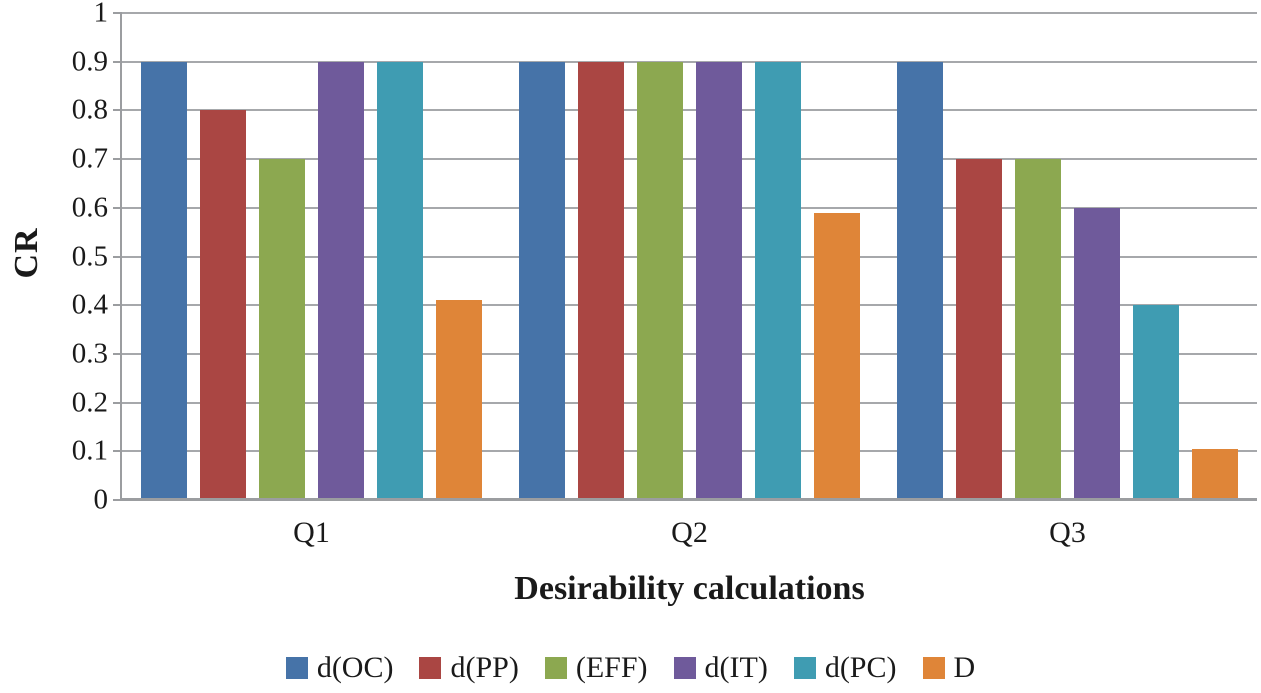  Describe the element at coordinates (101, 499) in the screenshot. I see `y-tick-label: 0` at that location.